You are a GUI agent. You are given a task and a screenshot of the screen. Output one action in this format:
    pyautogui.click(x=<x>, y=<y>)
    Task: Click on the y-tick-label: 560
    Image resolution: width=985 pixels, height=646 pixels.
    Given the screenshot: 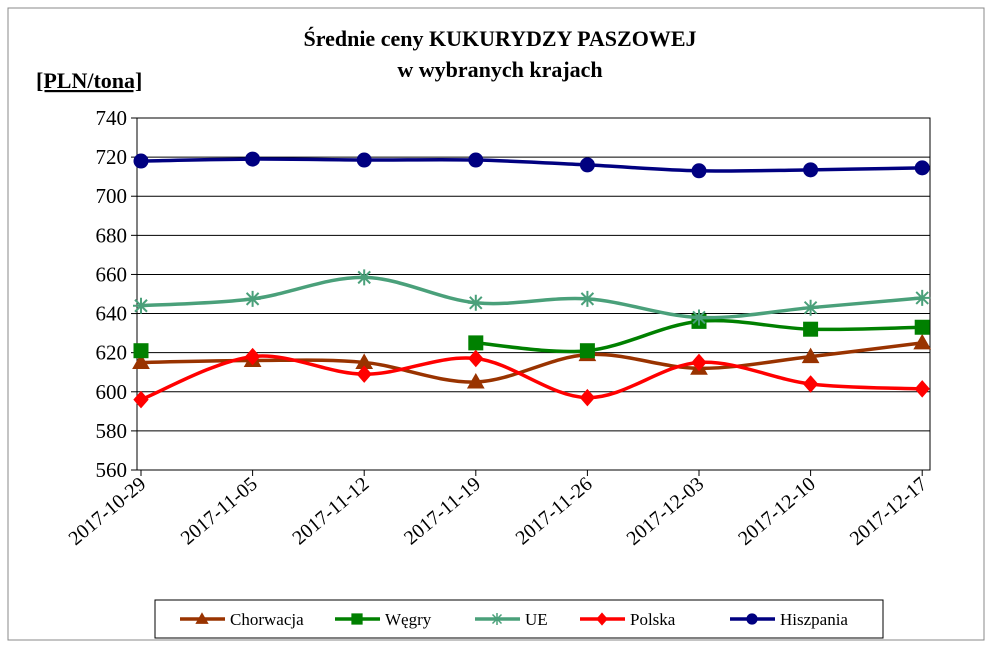 What is the action you would take?
    pyautogui.click(x=112, y=470)
    